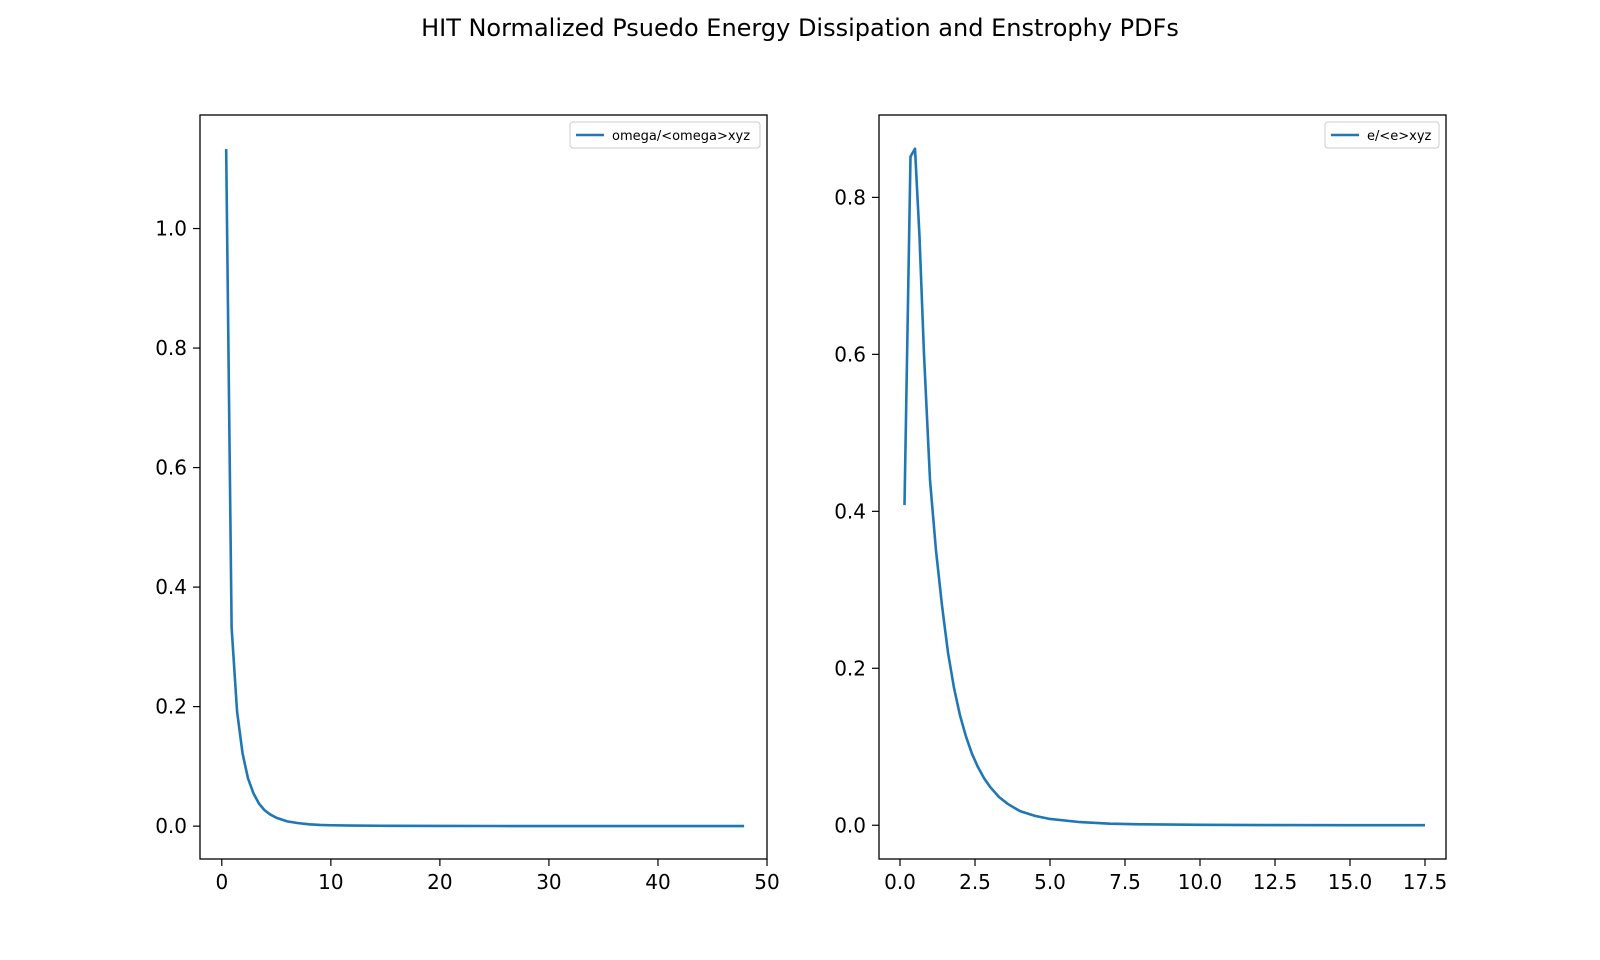 Image resolution: width=1600 pixels, height=960 pixels. What do you see at coordinates (1275, 882) in the screenshot?
I see `x-tick-label: 12.5` at bounding box center [1275, 882].